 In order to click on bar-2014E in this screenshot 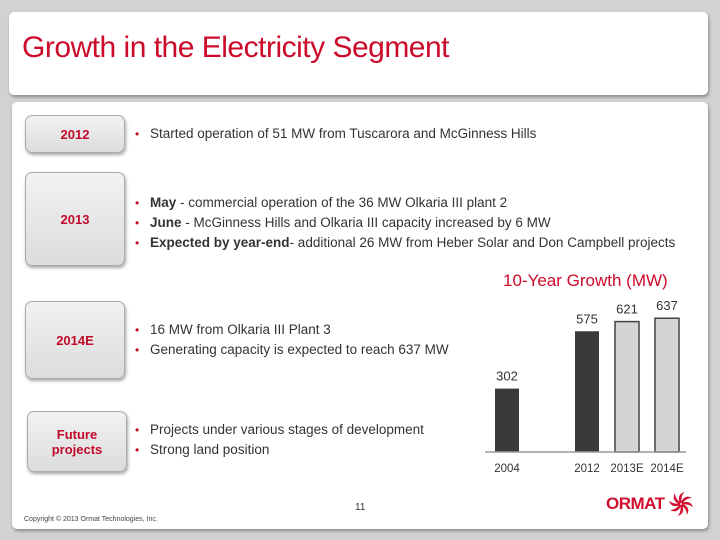, I will do `click(667, 385)`.